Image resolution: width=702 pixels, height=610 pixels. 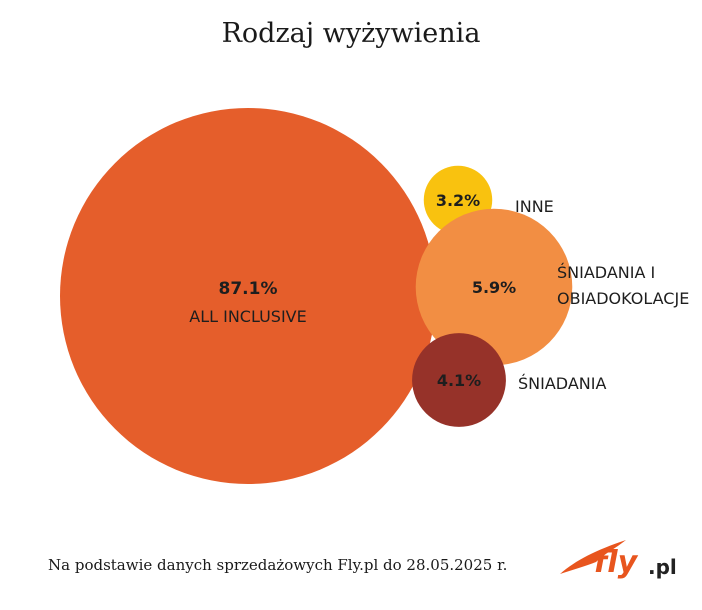 I want to click on data-label-śniadania-i-obiadokolacje: 5.9%, so click(x=494, y=287).